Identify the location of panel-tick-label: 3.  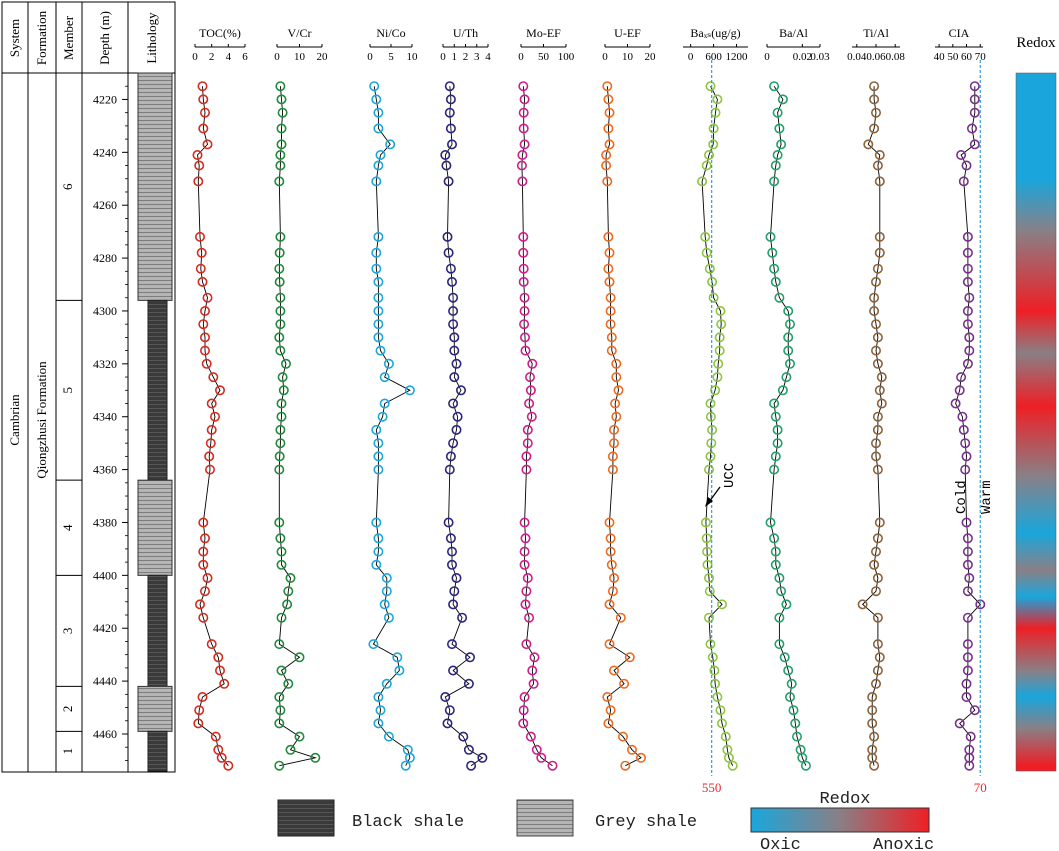
(477, 57).